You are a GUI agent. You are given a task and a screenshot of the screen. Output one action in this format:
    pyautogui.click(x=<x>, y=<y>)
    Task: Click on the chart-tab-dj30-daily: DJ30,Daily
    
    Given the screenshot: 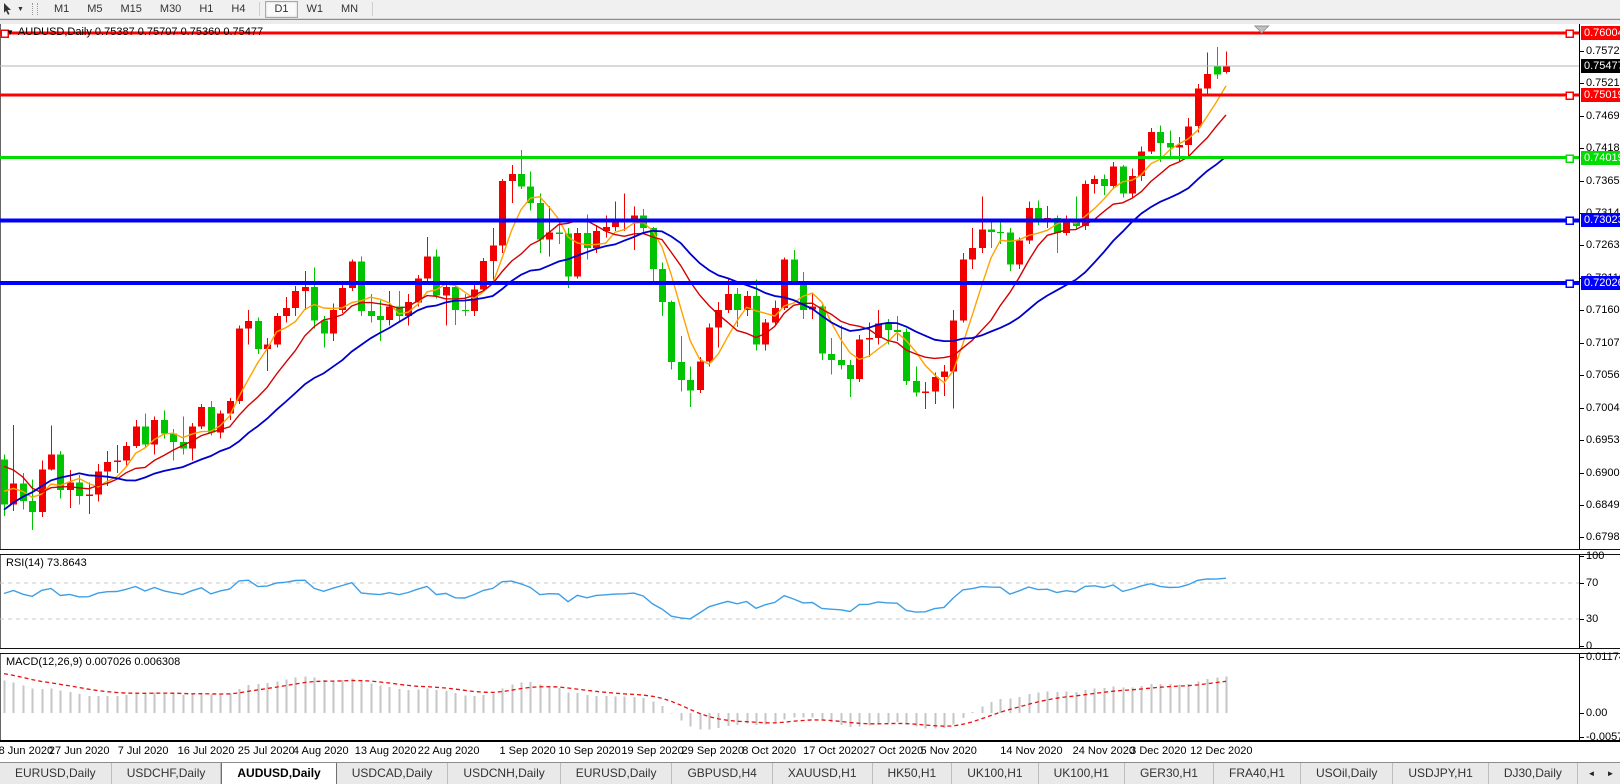 What is the action you would take?
    pyautogui.click(x=1533, y=773)
    